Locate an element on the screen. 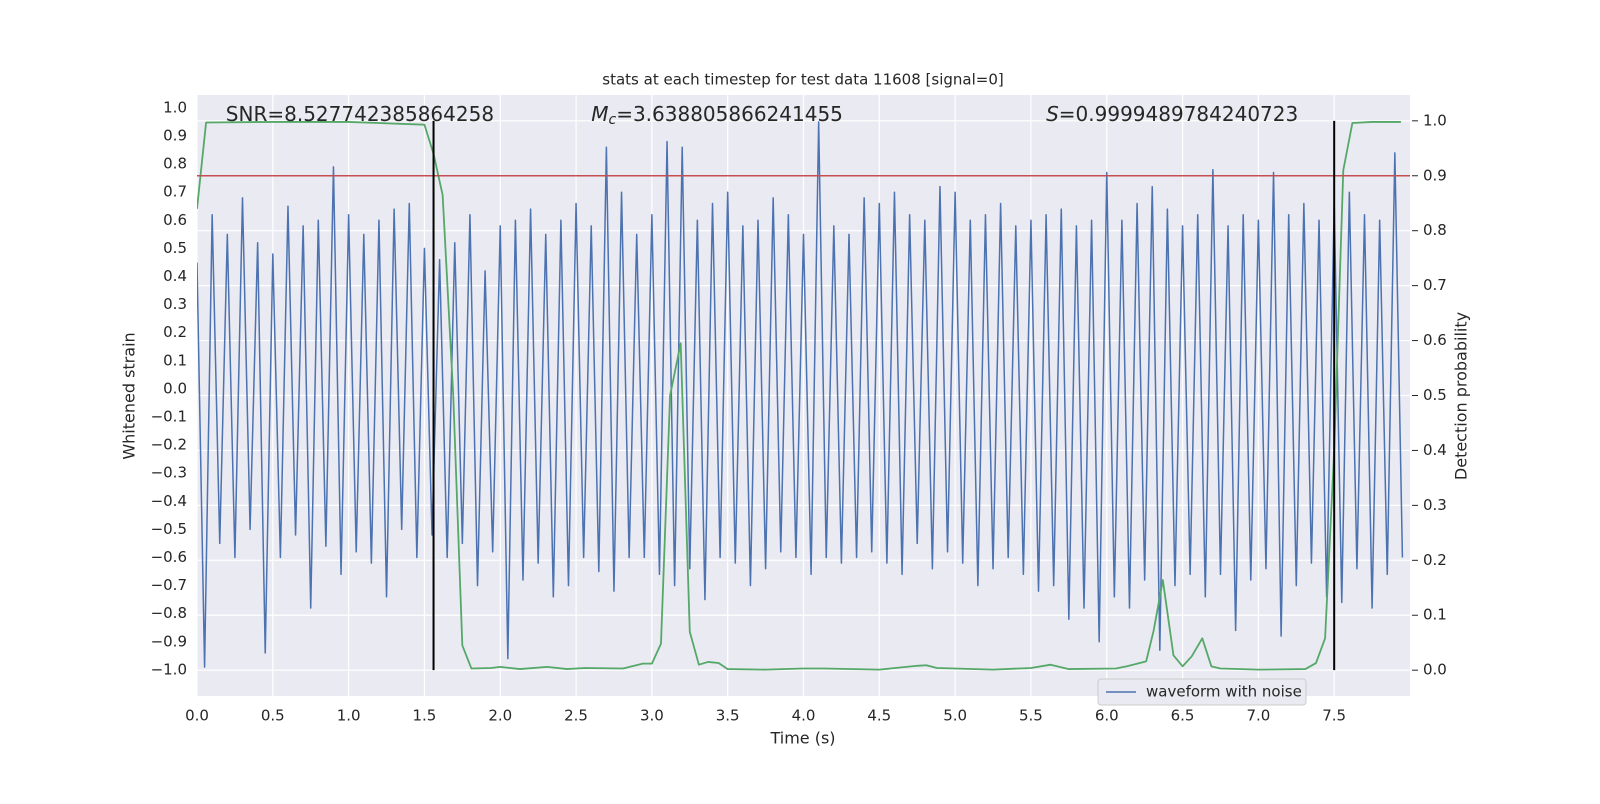  x-tick-label: 1.5 is located at coordinates (425, 716).